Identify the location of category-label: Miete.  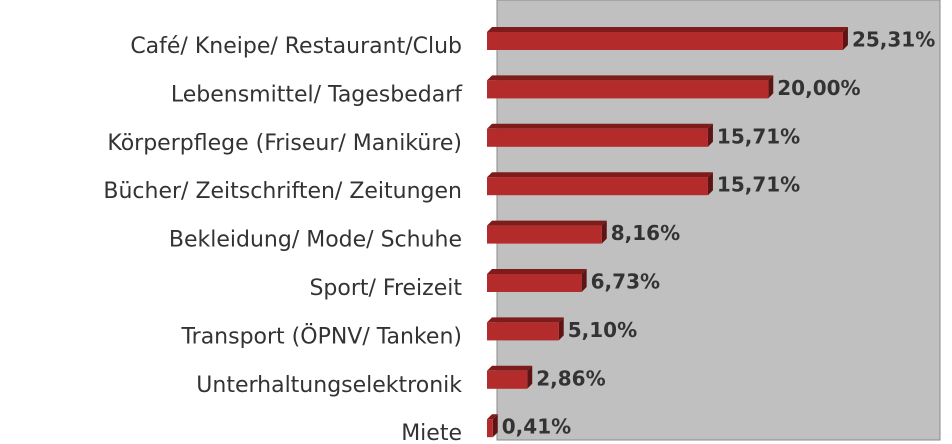
(431, 432).